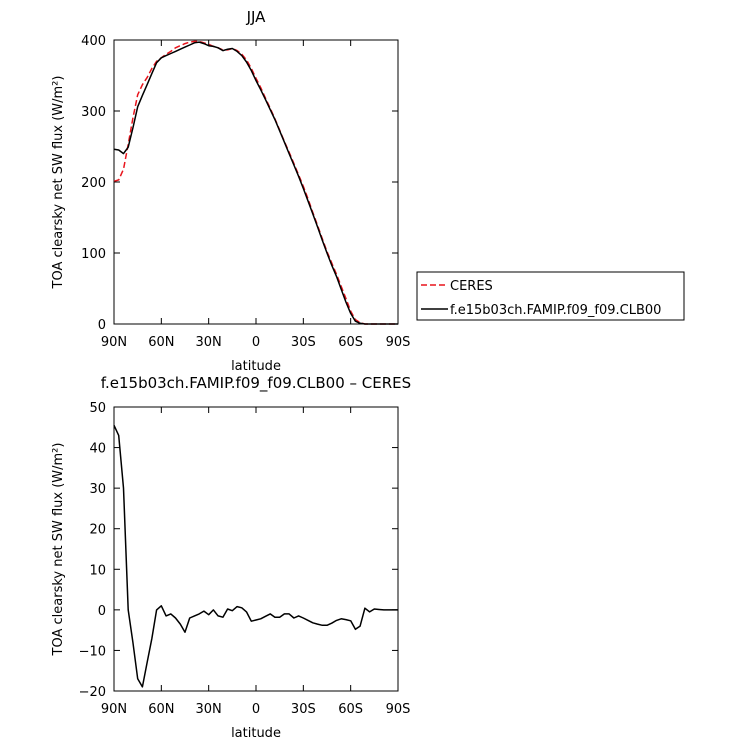 The image size is (733, 743). What do you see at coordinates (256, 709) in the screenshot?
I see `bottom-x-tick-label: 0` at bounding box center [256, 709].